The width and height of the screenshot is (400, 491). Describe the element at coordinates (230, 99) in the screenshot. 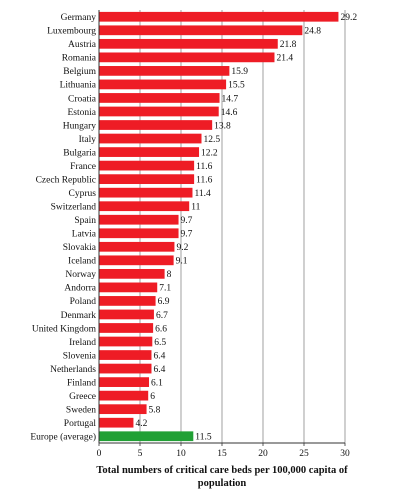

I see `value-label: 14.7` at that location.